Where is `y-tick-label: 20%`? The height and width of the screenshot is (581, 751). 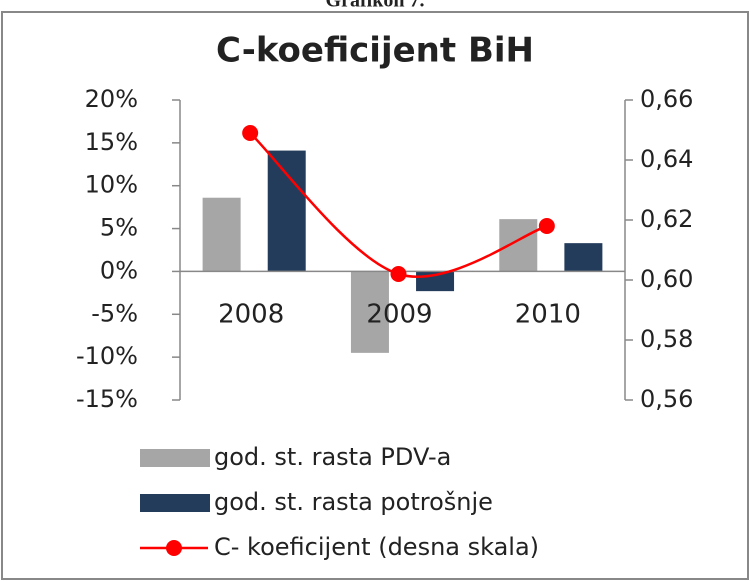
y-tick-label: 20% is located at coordinates (111, 99).